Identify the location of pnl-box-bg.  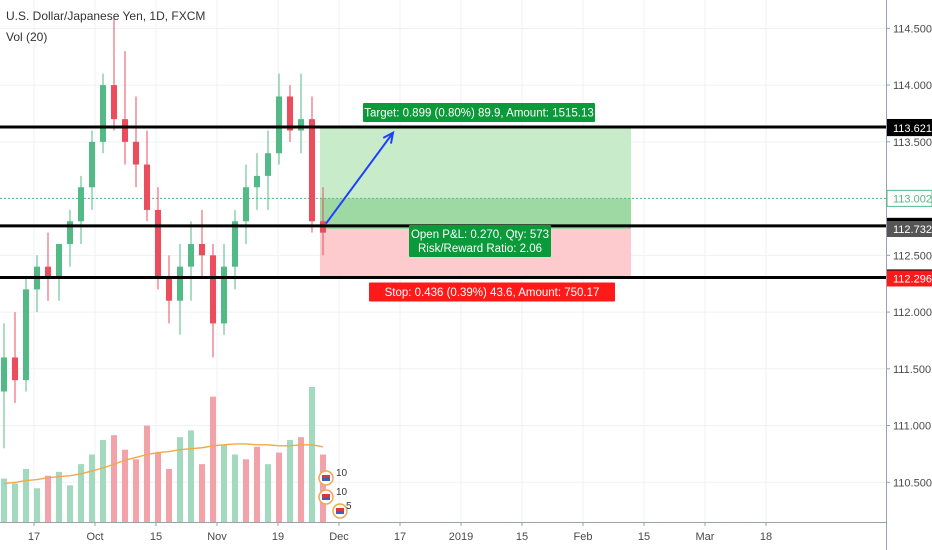
(480, 240).